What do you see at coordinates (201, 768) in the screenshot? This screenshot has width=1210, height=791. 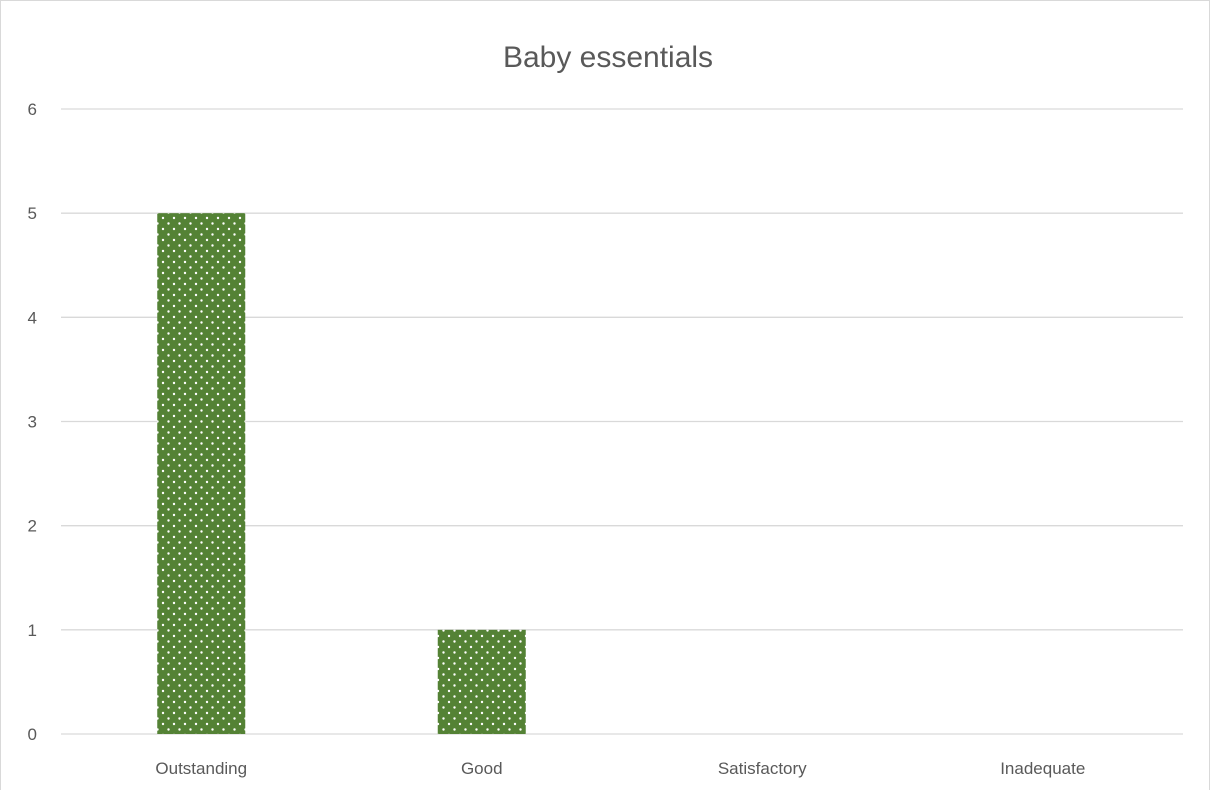 I see `x-tick-label: Outstanding` at bounding box center [201, 768].